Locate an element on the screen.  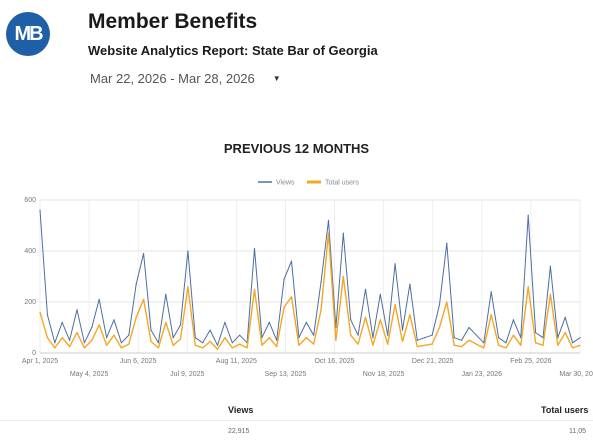
users-summary-label: Total users is located at coordinates (565, 410).